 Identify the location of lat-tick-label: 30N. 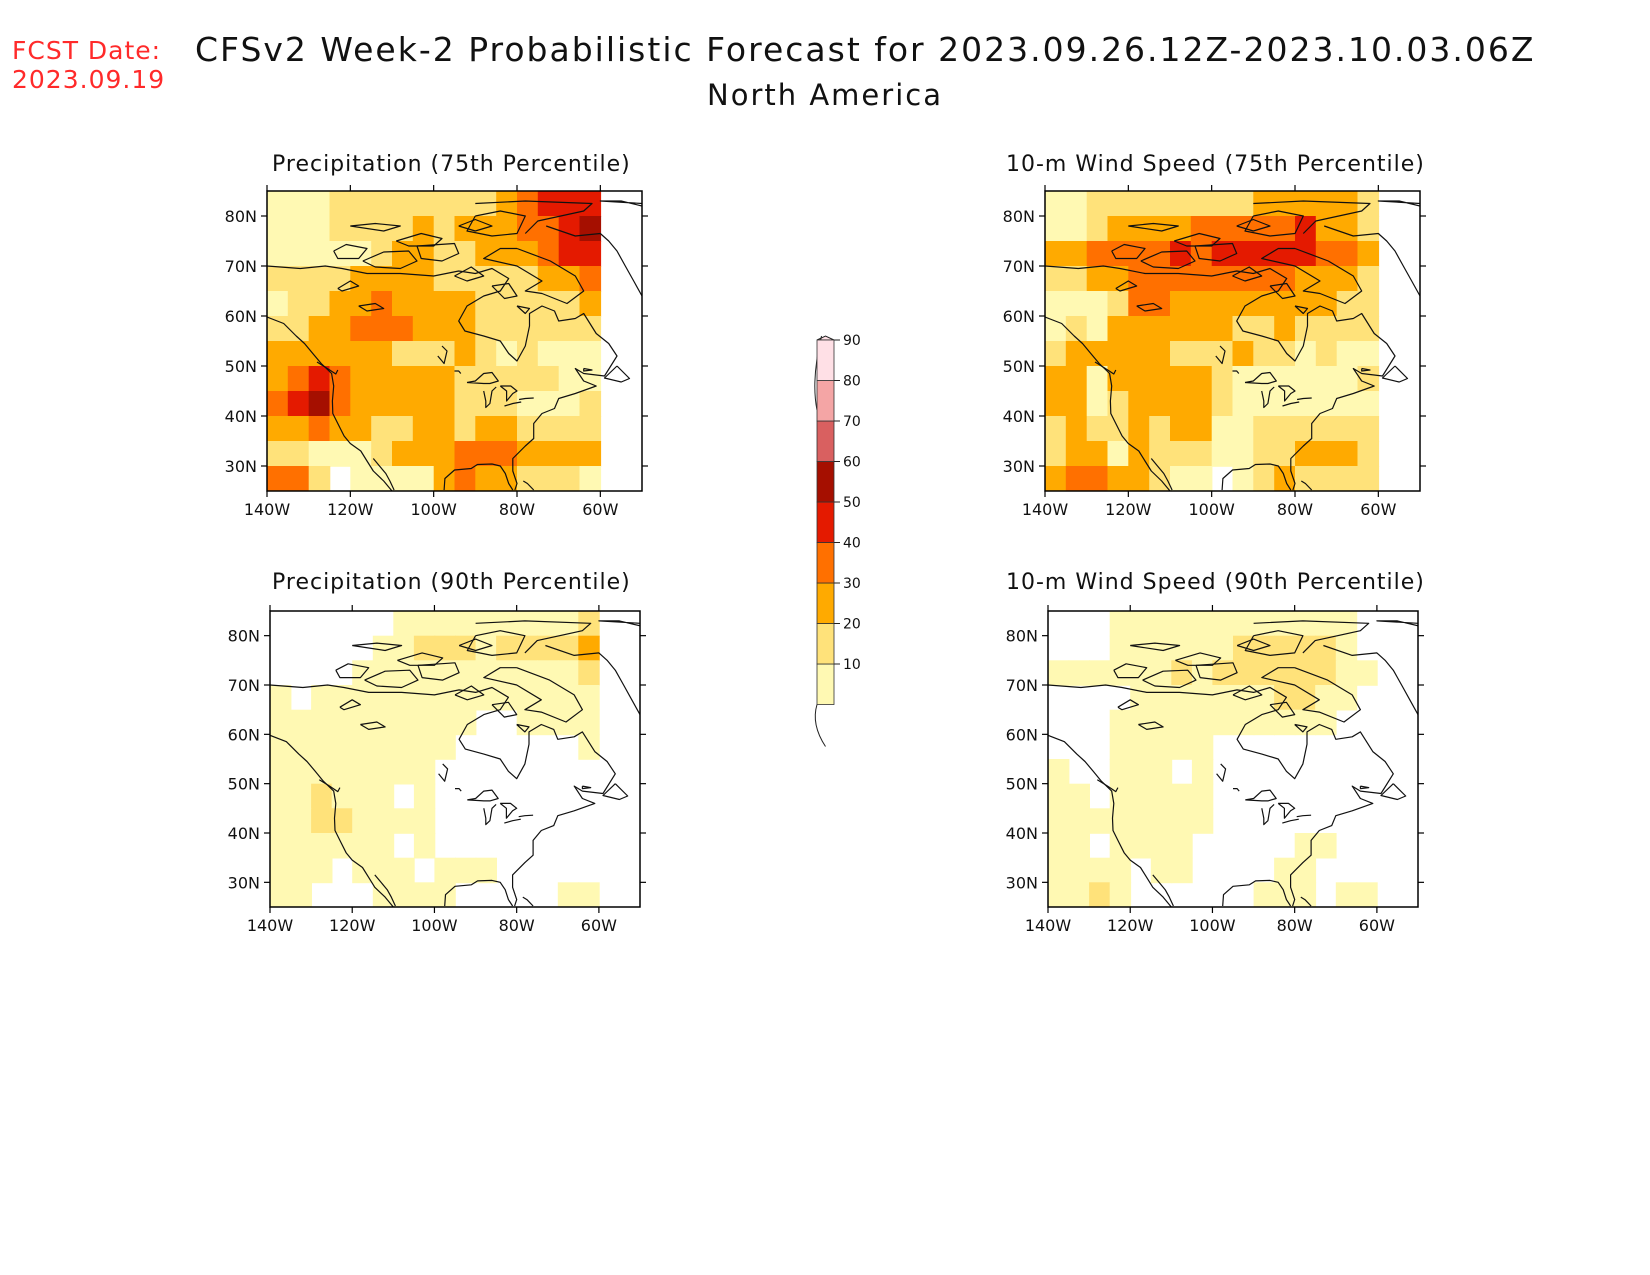
(1019, 466).